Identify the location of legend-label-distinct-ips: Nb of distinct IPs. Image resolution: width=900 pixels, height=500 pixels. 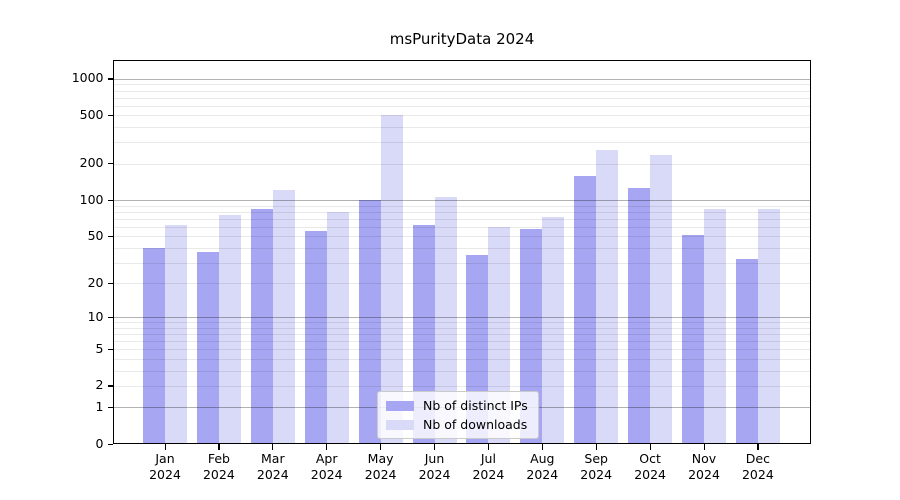
(475, 405).